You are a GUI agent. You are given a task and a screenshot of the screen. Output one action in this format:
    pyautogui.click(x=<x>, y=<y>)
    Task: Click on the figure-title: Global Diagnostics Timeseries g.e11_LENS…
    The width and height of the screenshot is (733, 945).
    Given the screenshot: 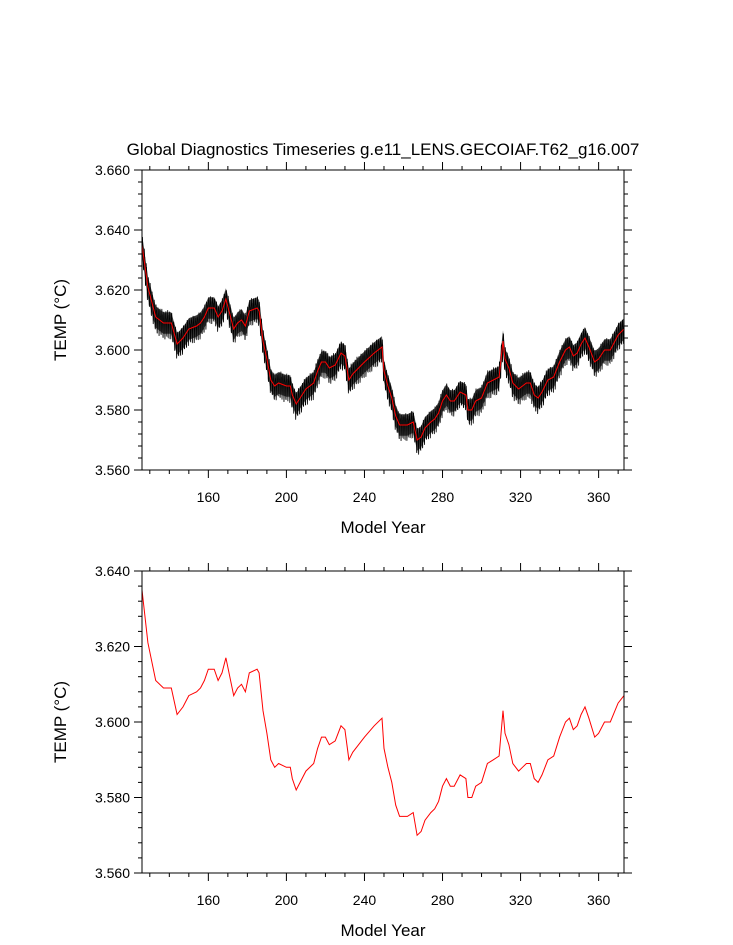 What is the action you would take?
    pyautogui.click(x=383, y=149)
    